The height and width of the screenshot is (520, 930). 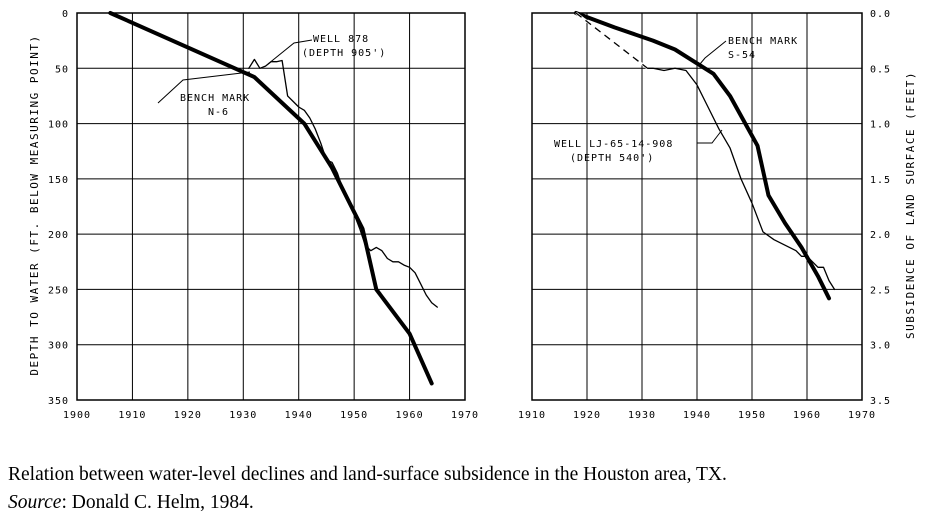 I want to click on left-x-tick-label: 1950, so click(x=354, y=415).